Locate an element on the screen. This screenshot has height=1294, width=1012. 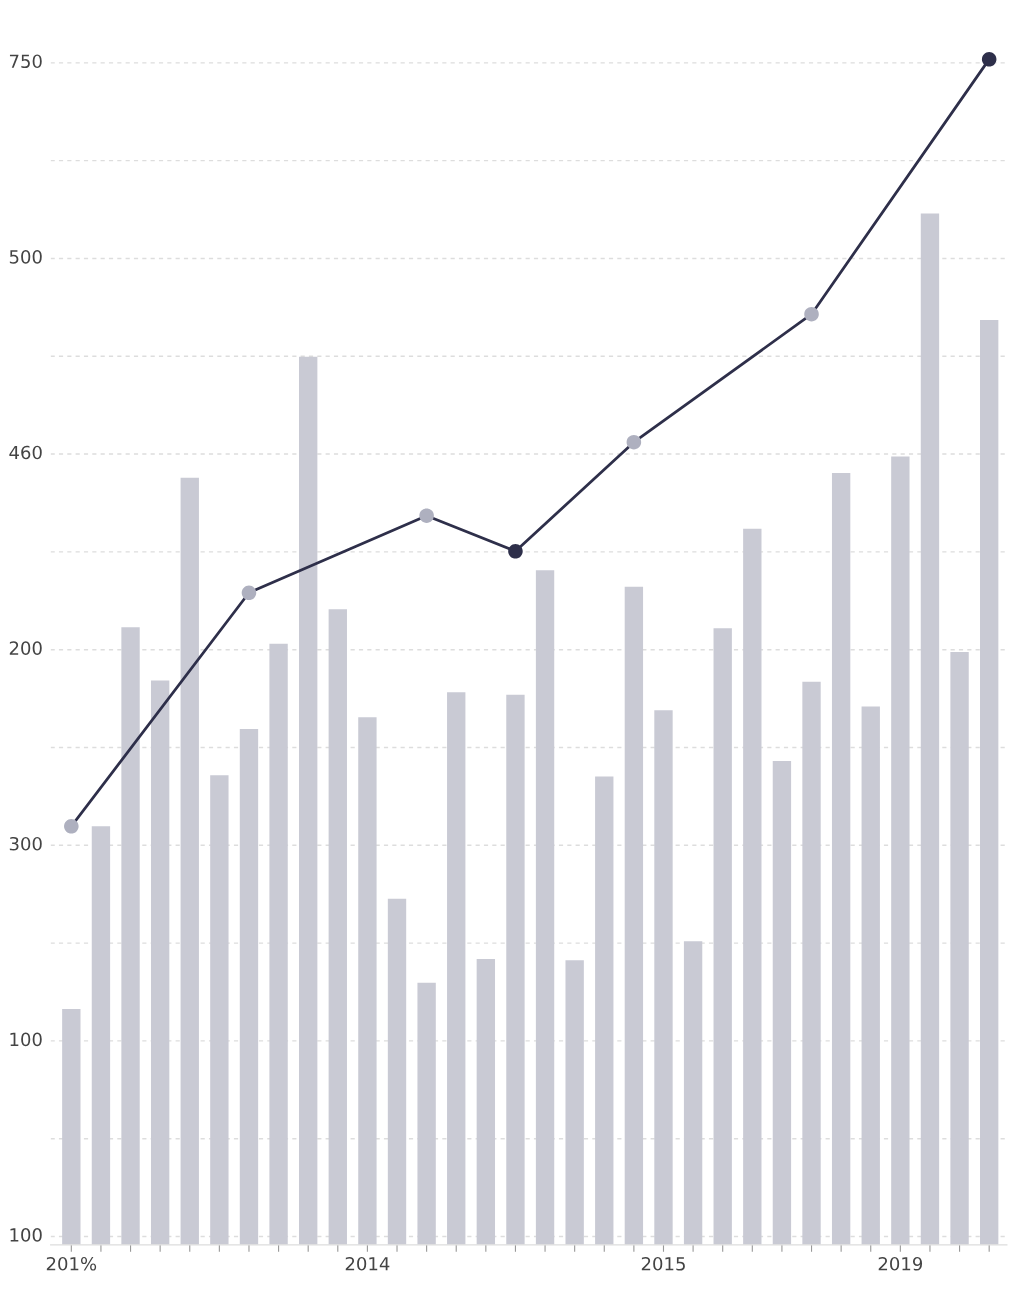
x-tick-label: 2014 is located at coordinates (367, 1263).